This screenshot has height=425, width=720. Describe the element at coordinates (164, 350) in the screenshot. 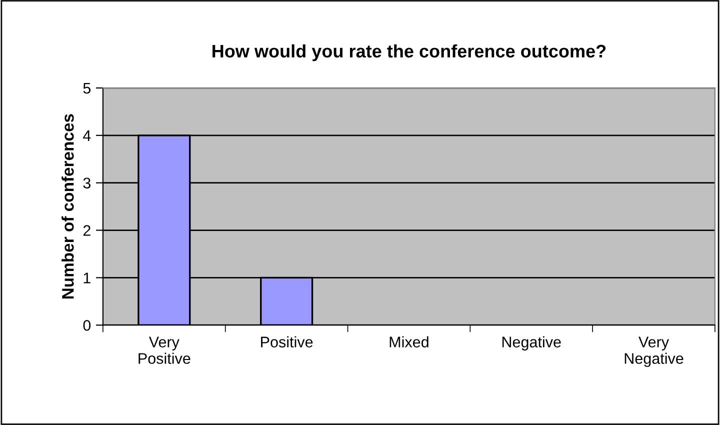

I see `x-tick-label: Very Positive` at that location.